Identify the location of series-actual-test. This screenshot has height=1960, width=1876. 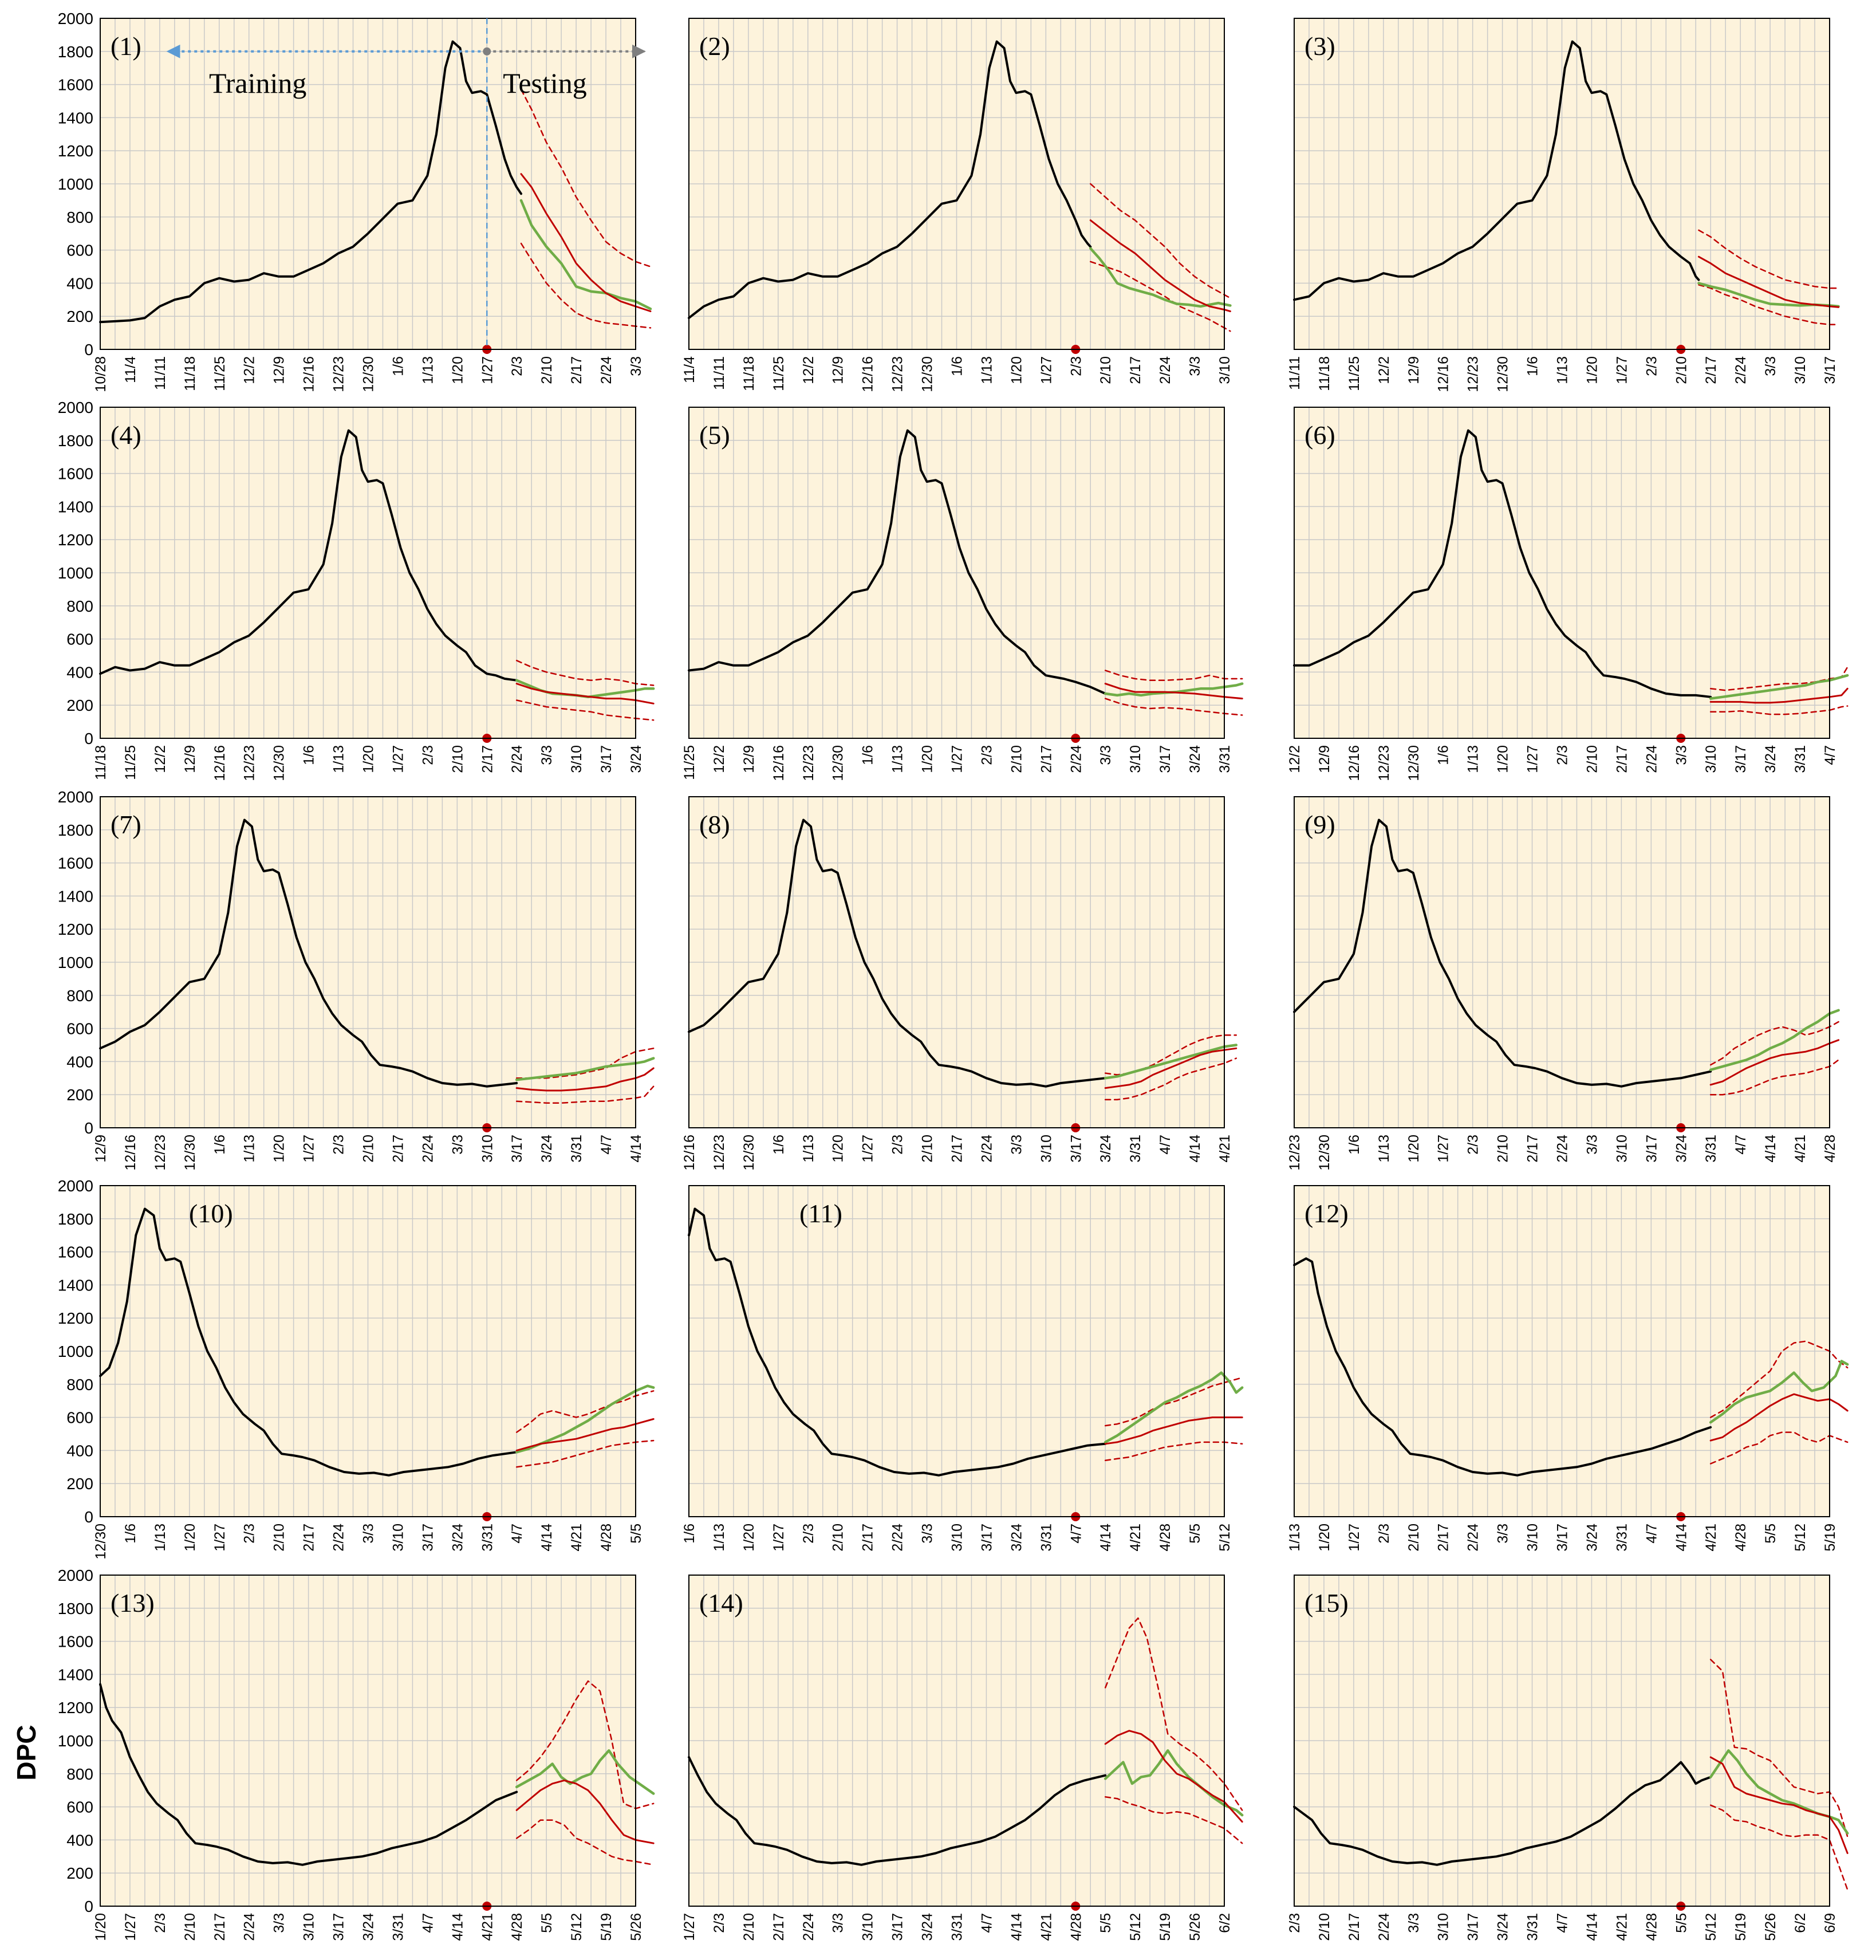
(1173, 1783).